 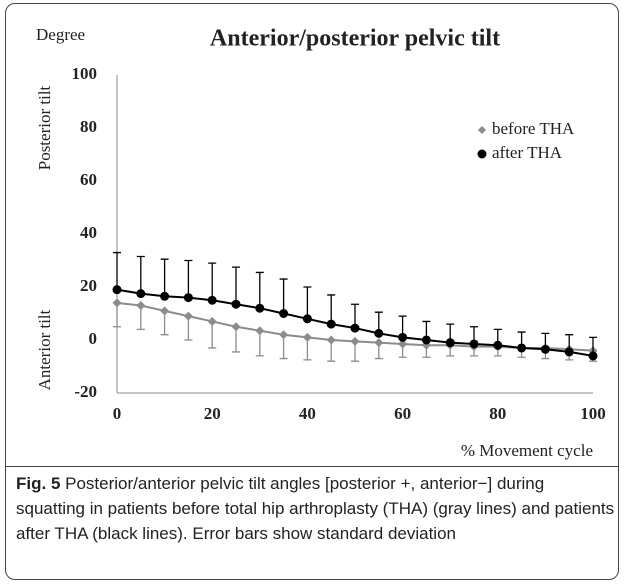 I want to click on x-tick-label: 20, so click(x=212, y=413).